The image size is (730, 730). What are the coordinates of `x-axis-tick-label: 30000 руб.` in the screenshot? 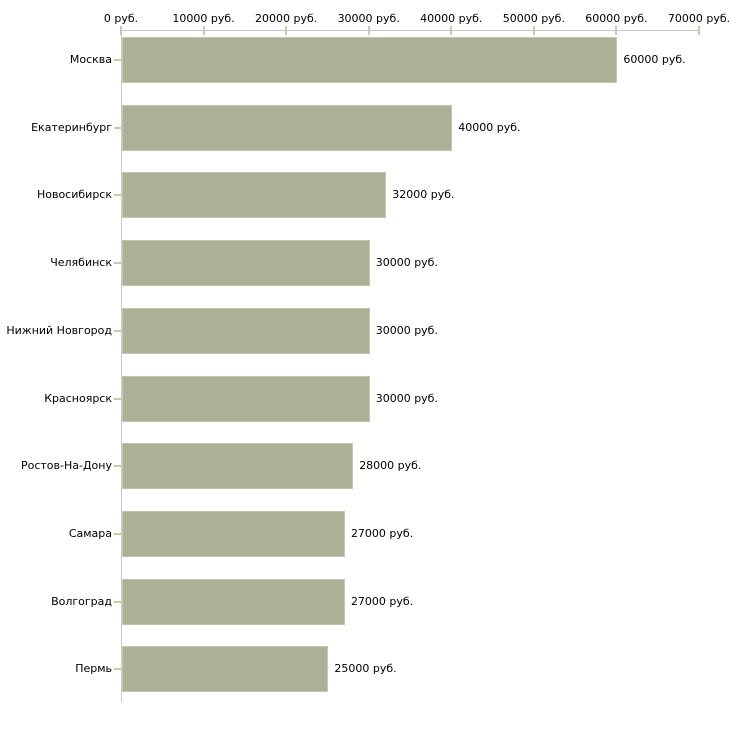 It's located at (368, 18).